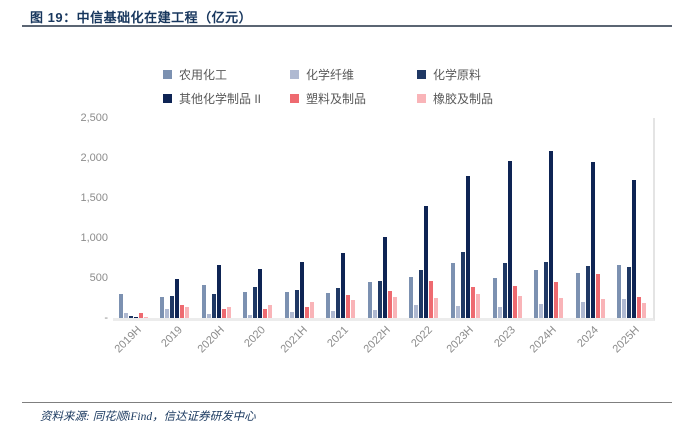  I want to click on x-tick-label: 2023H, so click(460, 340).